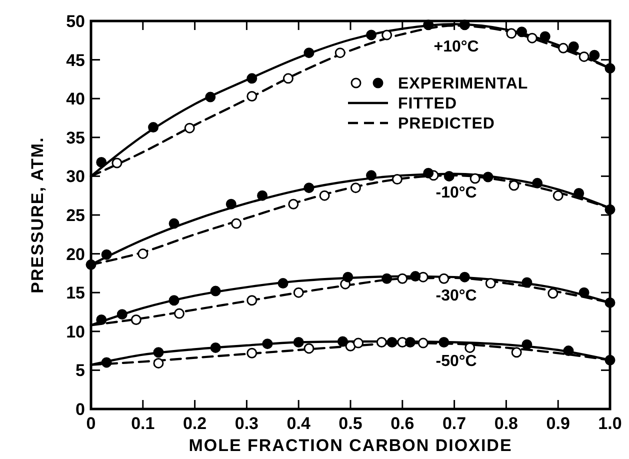  What do you see at coordinates (75, 215) in the screenshot?
I see `y-tick-label: 25` at bounding box center [75, 215].